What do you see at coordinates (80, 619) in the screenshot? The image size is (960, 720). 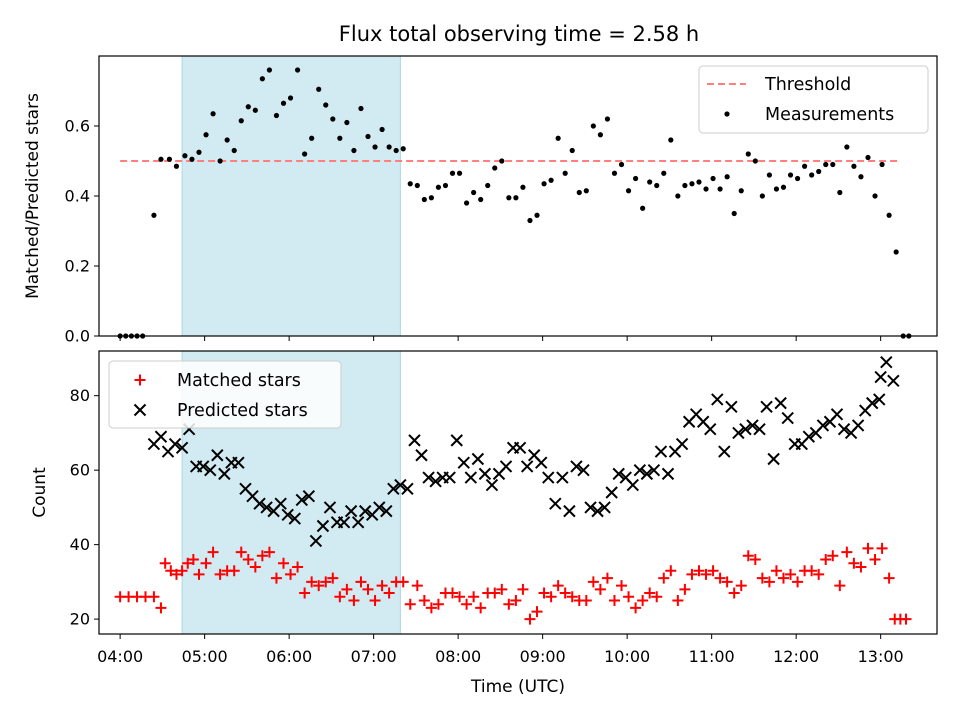 I see `y-tick-label: 20` at bounding box center [80, 619].